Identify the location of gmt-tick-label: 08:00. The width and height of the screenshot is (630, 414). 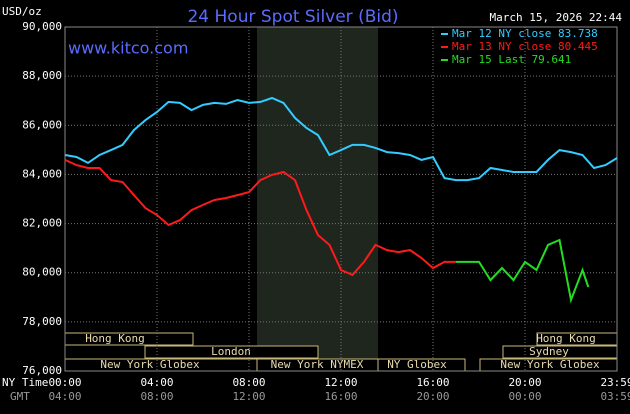
(156, 396).